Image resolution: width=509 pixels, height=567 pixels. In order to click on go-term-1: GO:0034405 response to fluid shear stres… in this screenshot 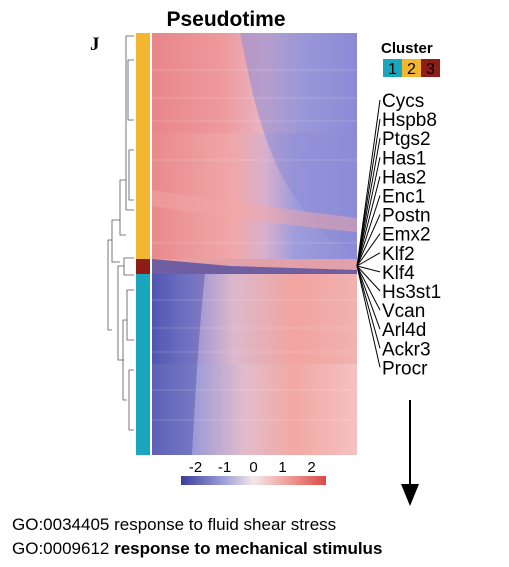, I will do `click(174, 525)`.